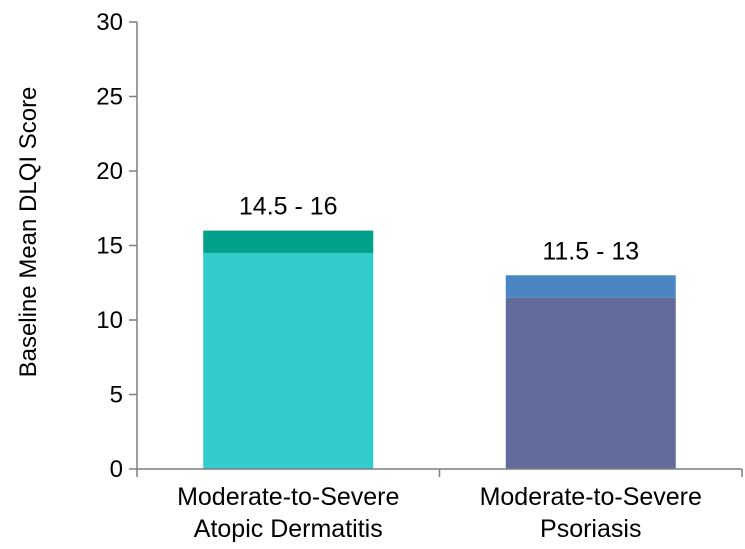  I want to click on y-tick-label: 30, so click(109, 22).